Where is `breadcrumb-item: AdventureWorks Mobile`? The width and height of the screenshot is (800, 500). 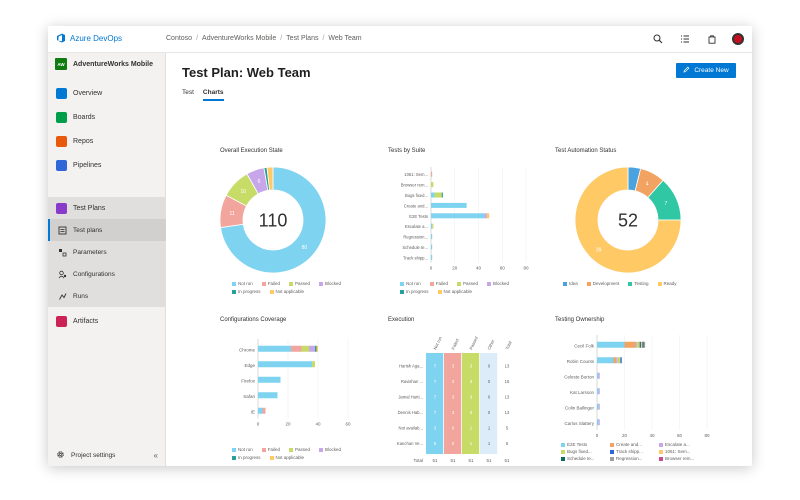
breadcrumb-item: AdventureWorks Mobile is located at coordinates (239, 38).